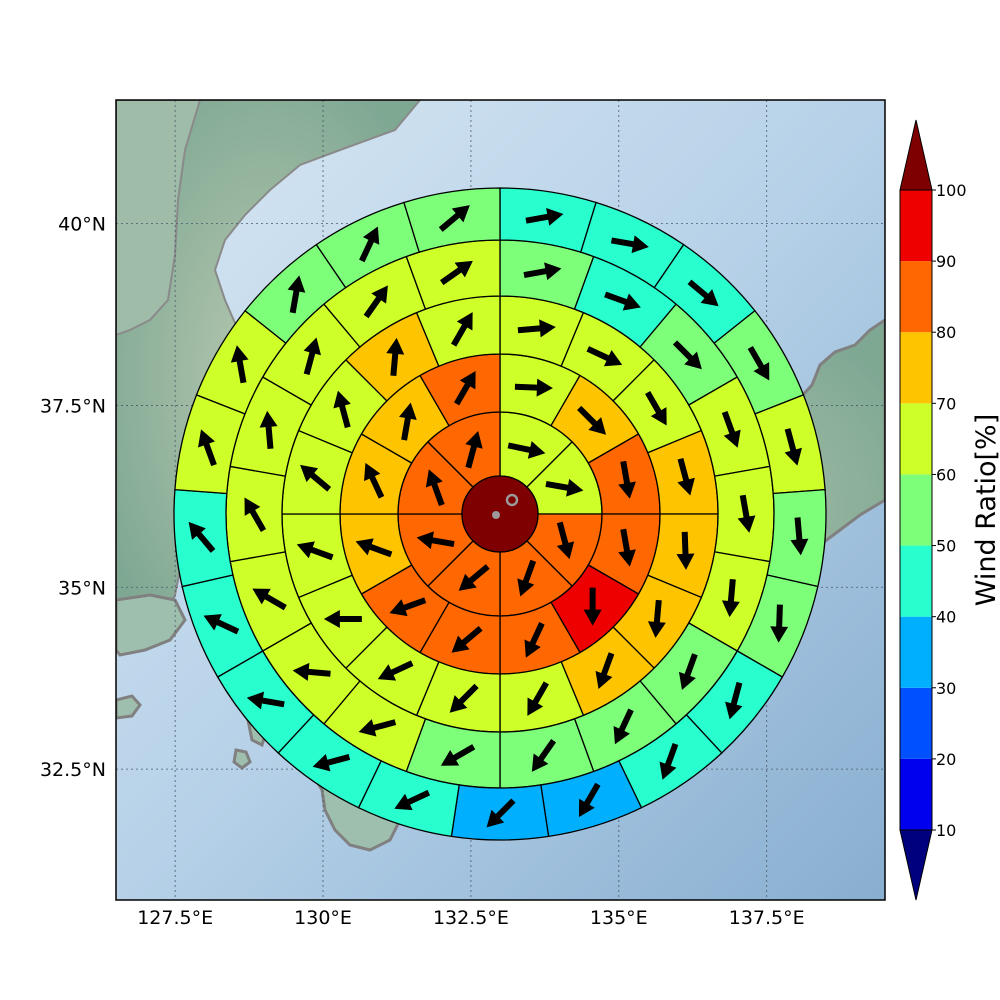 The image size is (1000, 1000). I want to click on colorbar-extend-max, so click(916, 155).